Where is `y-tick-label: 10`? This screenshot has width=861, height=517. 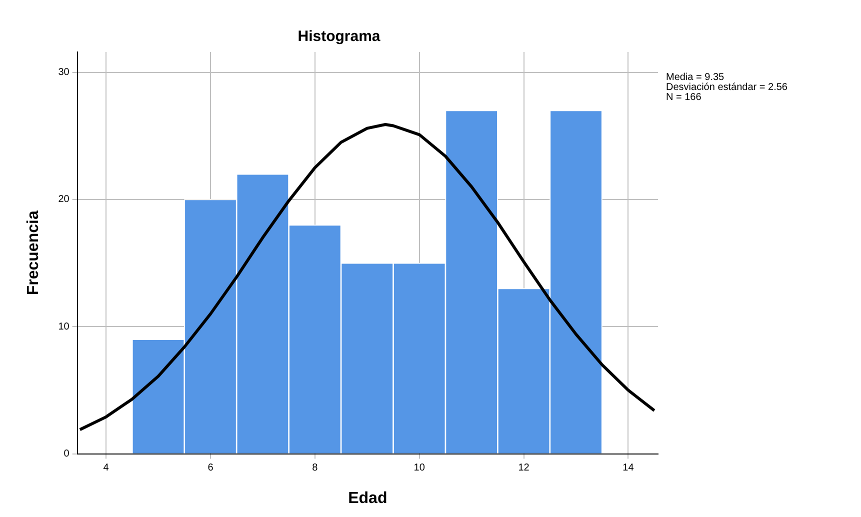 y-tick-label: 10 is located at coordinates (64, 326).